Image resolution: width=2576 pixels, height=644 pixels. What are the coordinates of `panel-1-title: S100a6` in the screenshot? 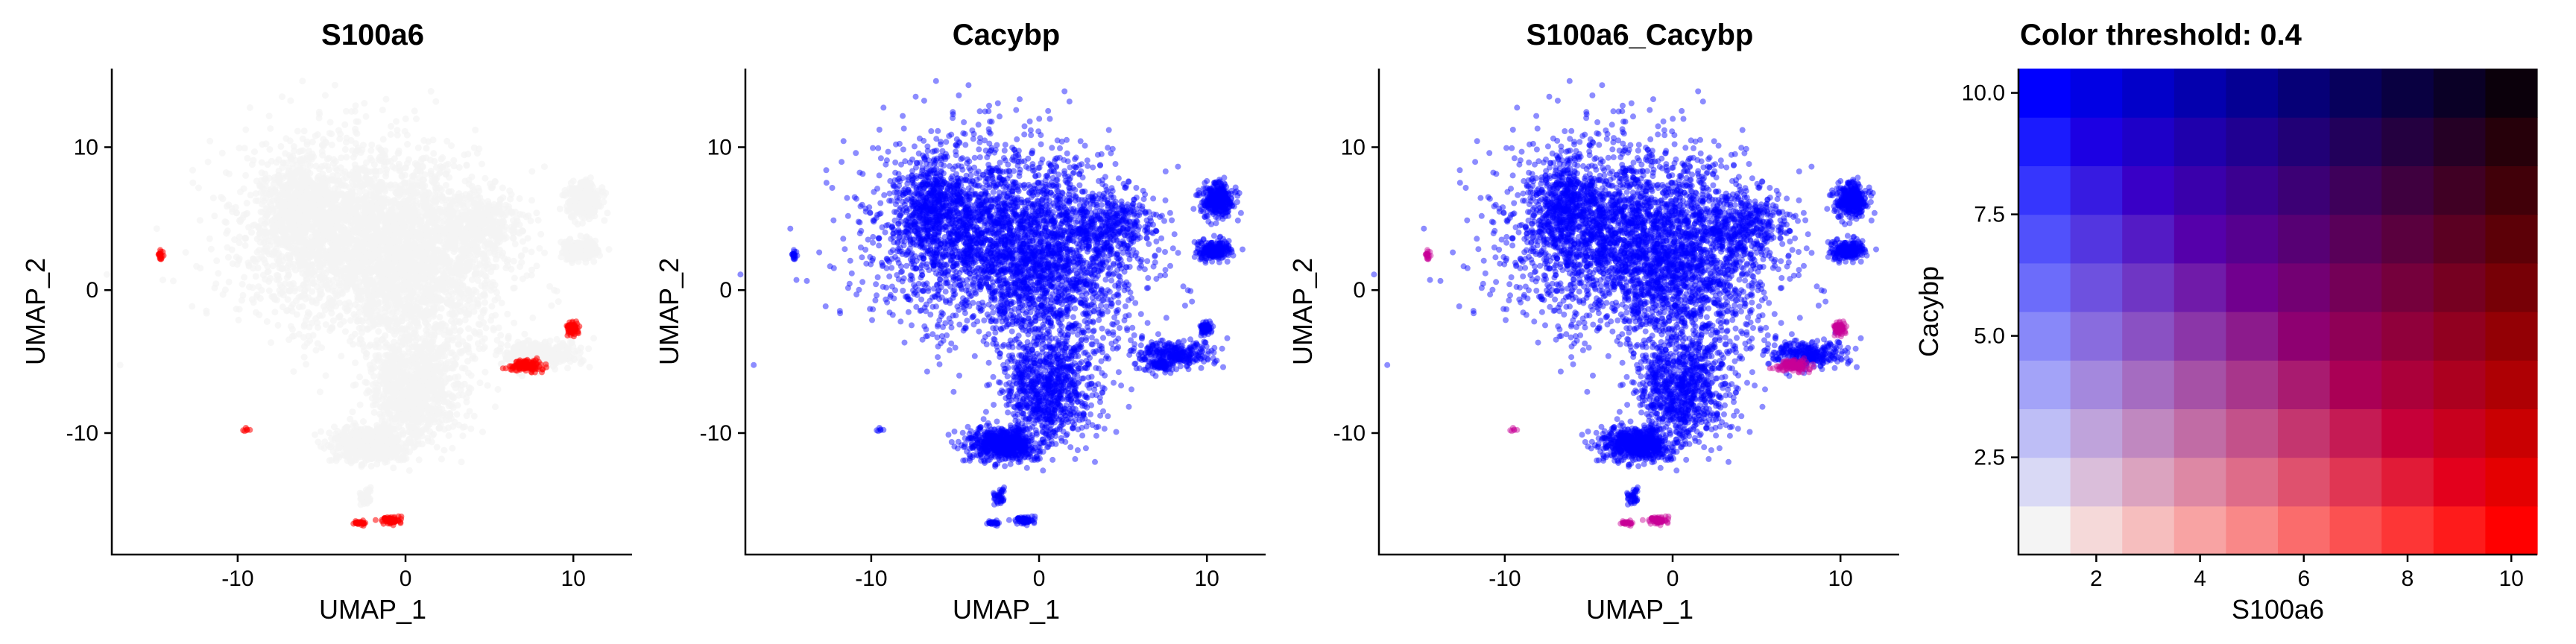 It's located at (372, 35).